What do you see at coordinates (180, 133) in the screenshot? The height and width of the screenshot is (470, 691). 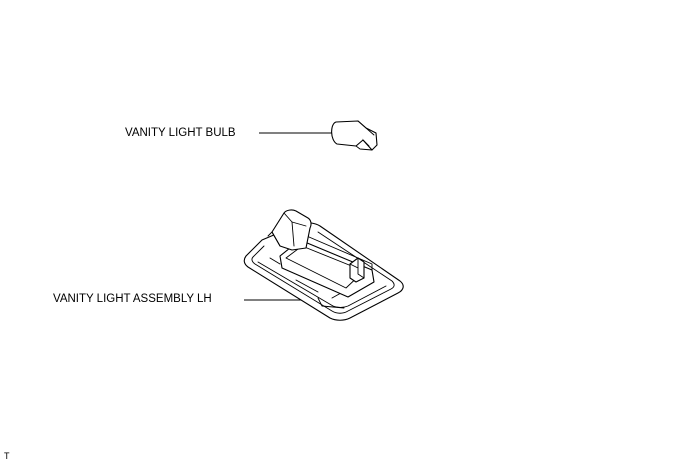 I see `vanity-light-bulb-label: VANITY LIGHT BULB` at bounding box center [180, 133].